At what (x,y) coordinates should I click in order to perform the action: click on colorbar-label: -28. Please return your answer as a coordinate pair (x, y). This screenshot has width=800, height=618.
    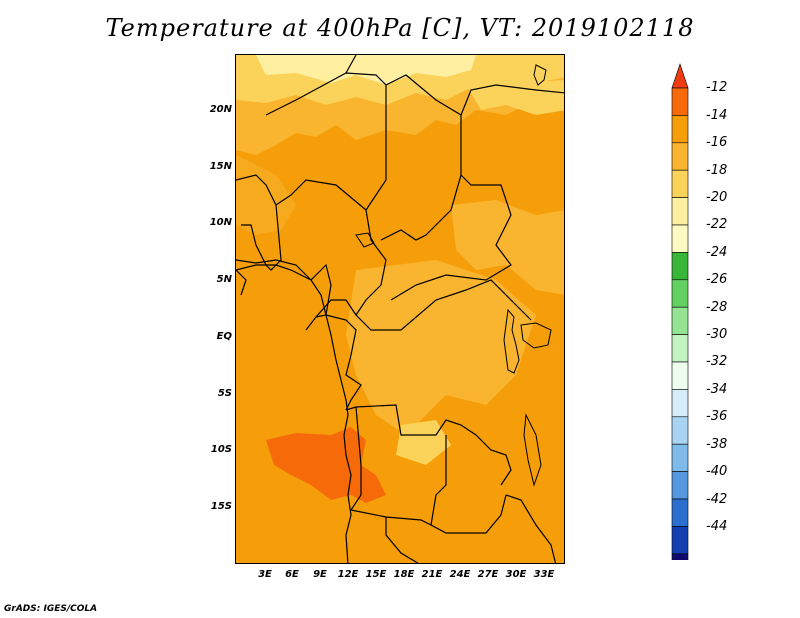
    Looking at the image, I should click on (717, 307).